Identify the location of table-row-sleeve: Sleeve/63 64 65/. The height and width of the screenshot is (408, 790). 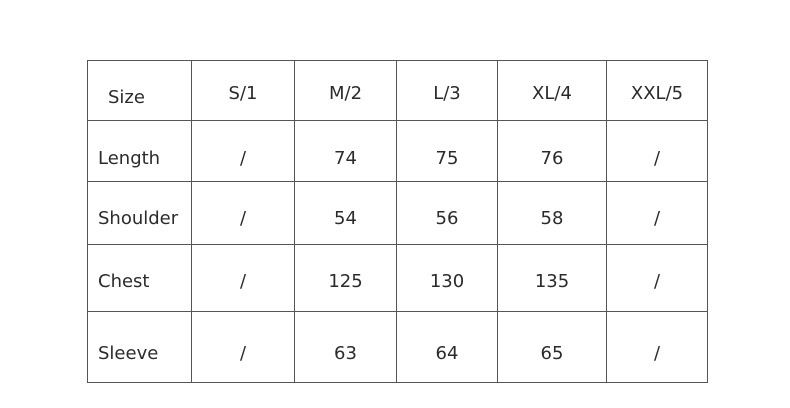
(397, 347).